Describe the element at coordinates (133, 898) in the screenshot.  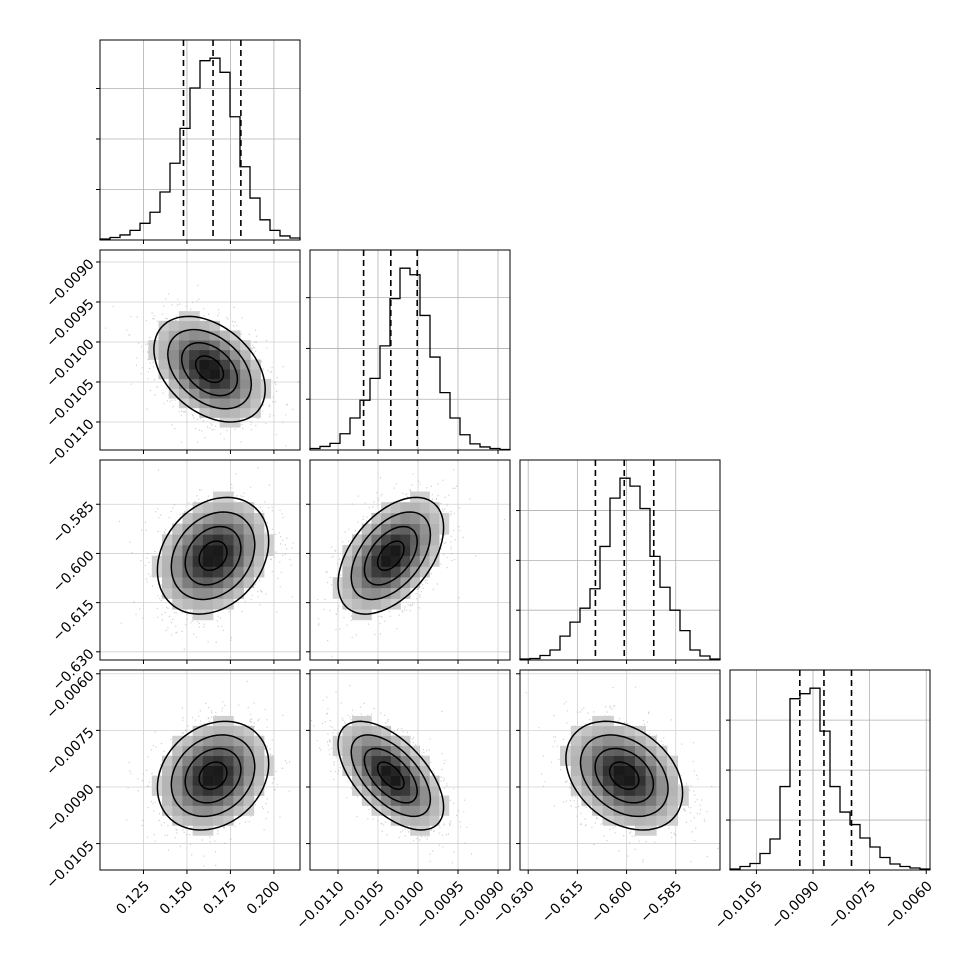
I see `x-tick-label: 0.125` at that location.